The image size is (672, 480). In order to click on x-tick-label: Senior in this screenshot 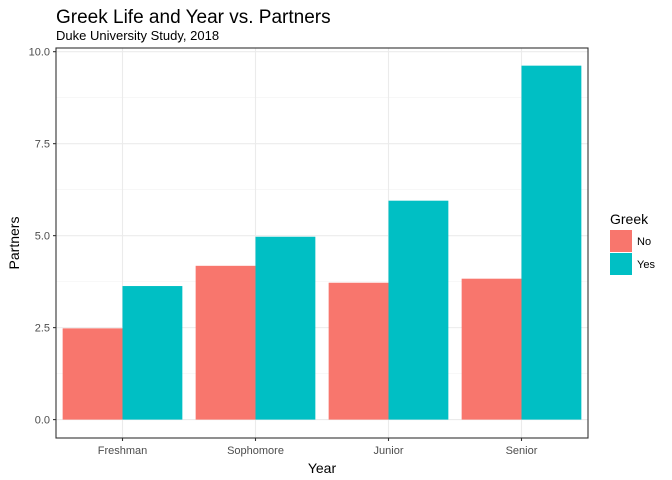, I will do `click(522, 451)`.